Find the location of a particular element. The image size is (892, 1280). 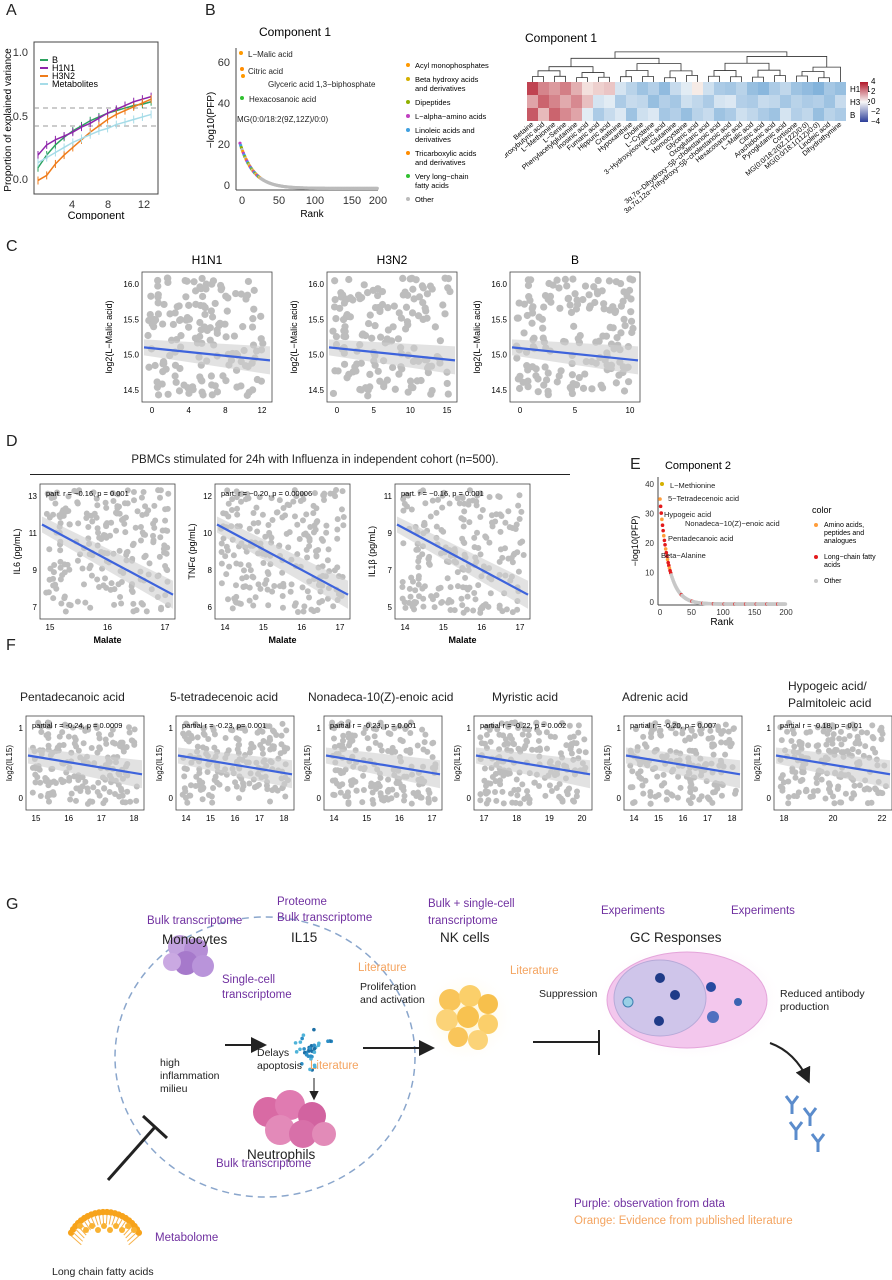

panel-label-a: A is located at coordinates (11, 10).